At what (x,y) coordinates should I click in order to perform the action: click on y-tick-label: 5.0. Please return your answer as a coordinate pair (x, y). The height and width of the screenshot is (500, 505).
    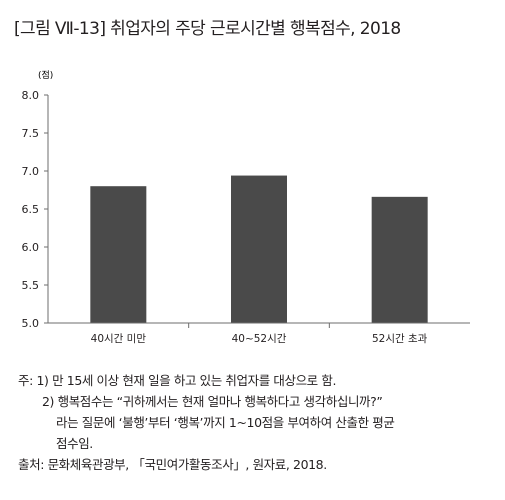
    Looking at the image, I should click on (31, 323).